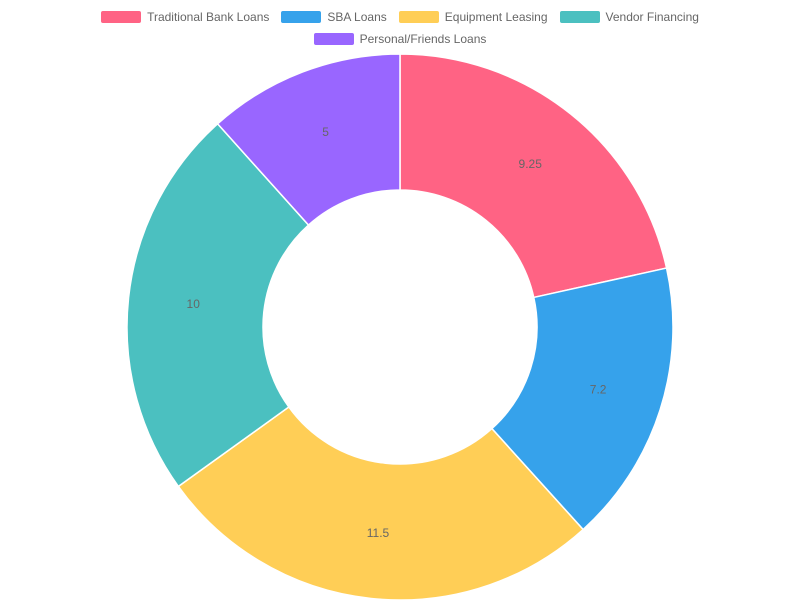 This screenshot has width=800, height=600. I want to click on legend-item-sba-loans: SBA Loans, so click(334, 17).